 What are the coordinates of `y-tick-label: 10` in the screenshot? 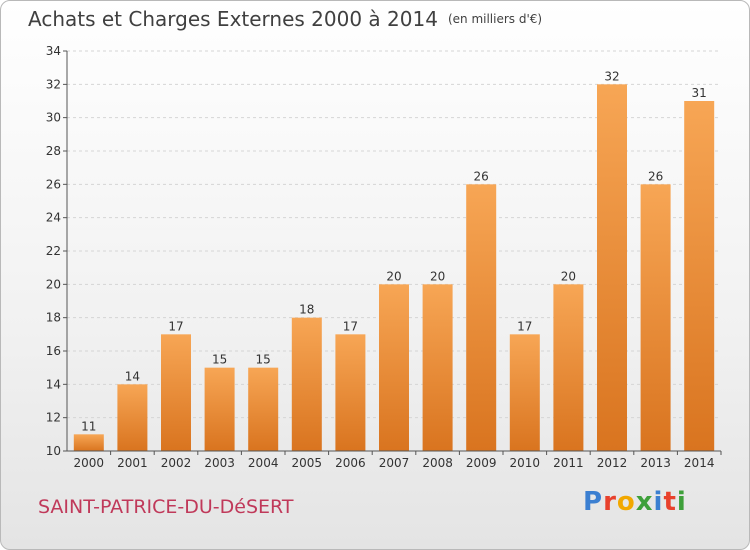 It's located at (53, 451).